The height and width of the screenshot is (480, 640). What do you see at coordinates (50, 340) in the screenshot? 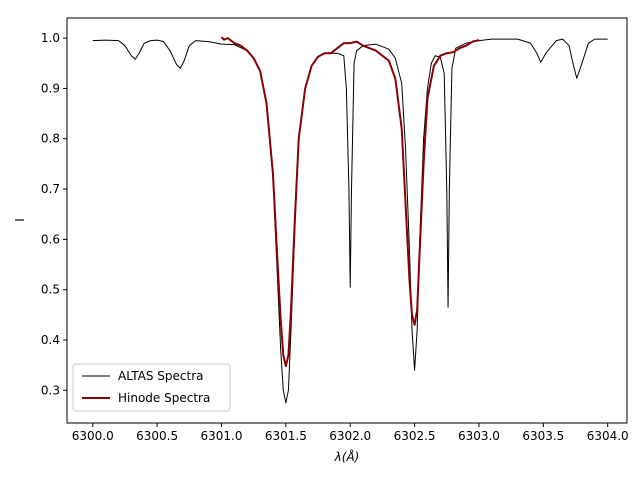
I see `y-tick-label: 0.4` at bounding box center [50, 340].